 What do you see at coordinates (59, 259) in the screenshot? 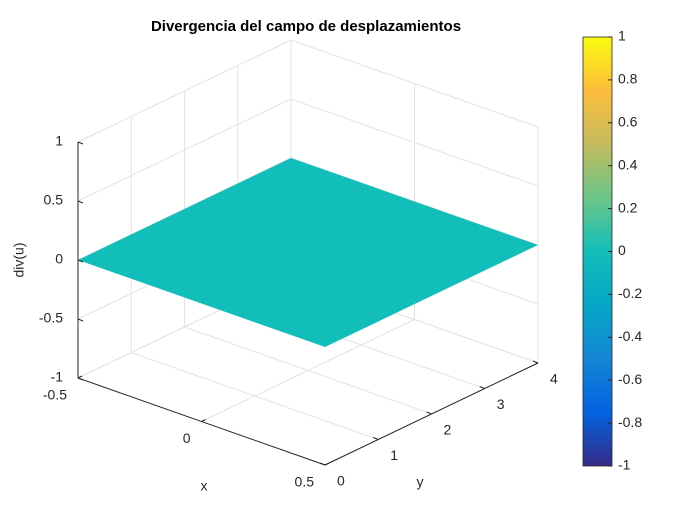
I see `z-tick-label: 0` at bounding box center [59, 259].